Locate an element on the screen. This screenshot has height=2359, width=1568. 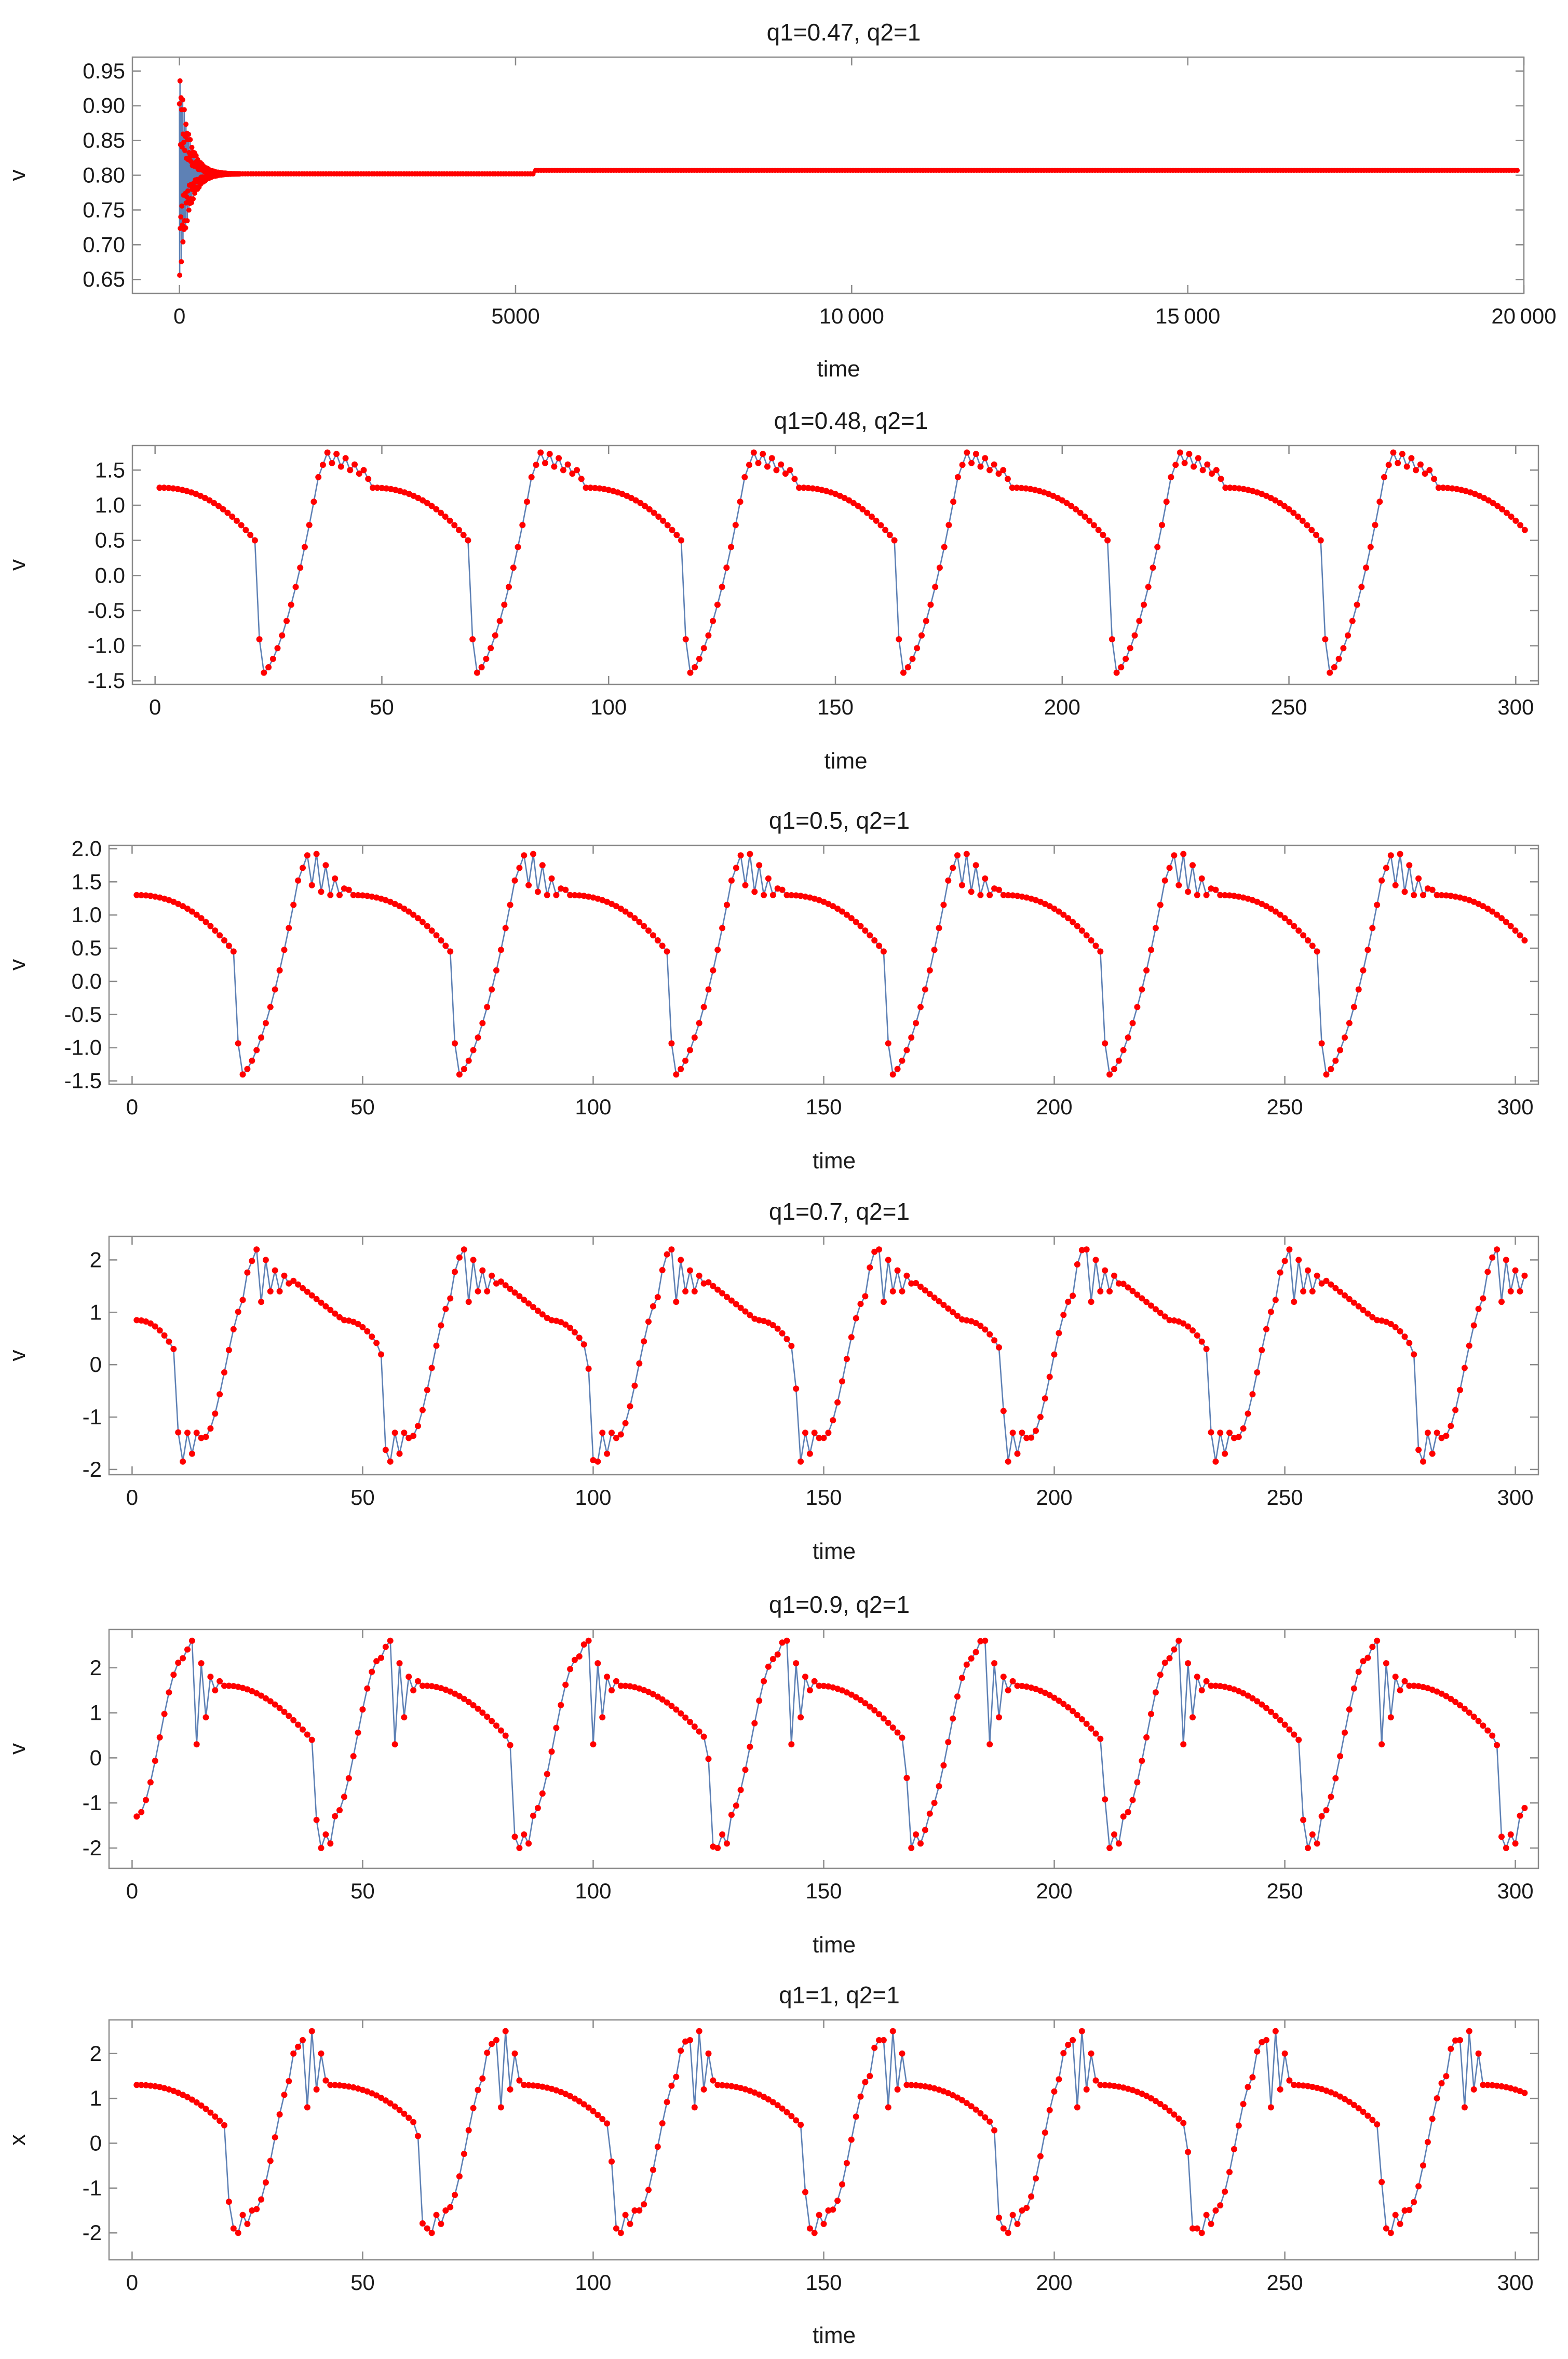
y-tick-label: 1 is located at coordinates (96, 1312).